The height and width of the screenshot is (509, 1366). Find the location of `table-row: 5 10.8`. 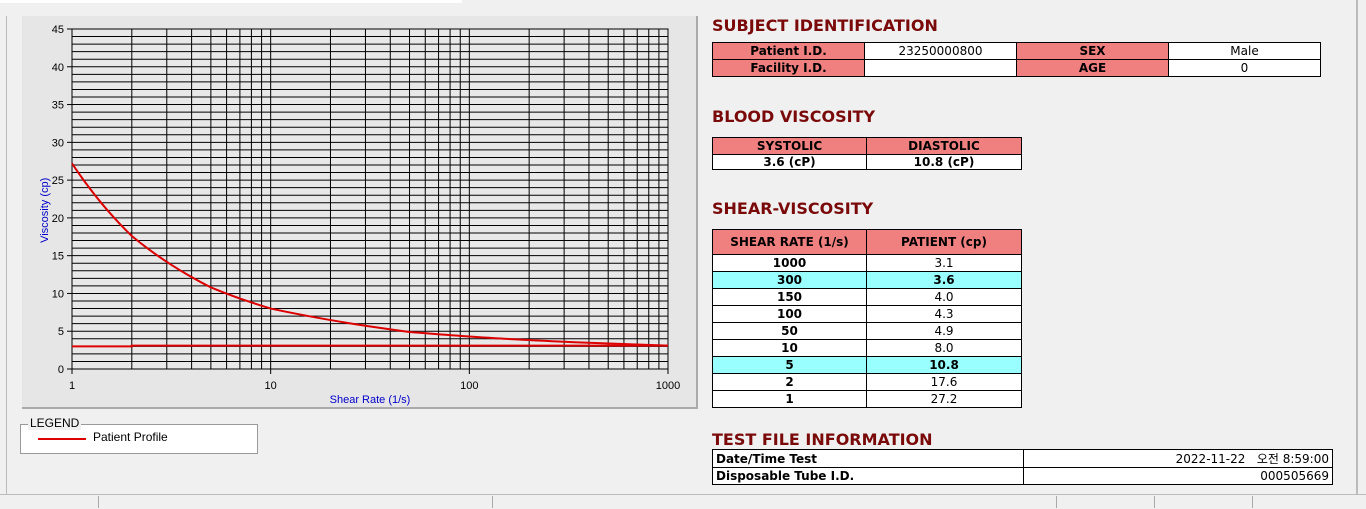

table-row: 5 10.8 is located at coordinates (867, 365).